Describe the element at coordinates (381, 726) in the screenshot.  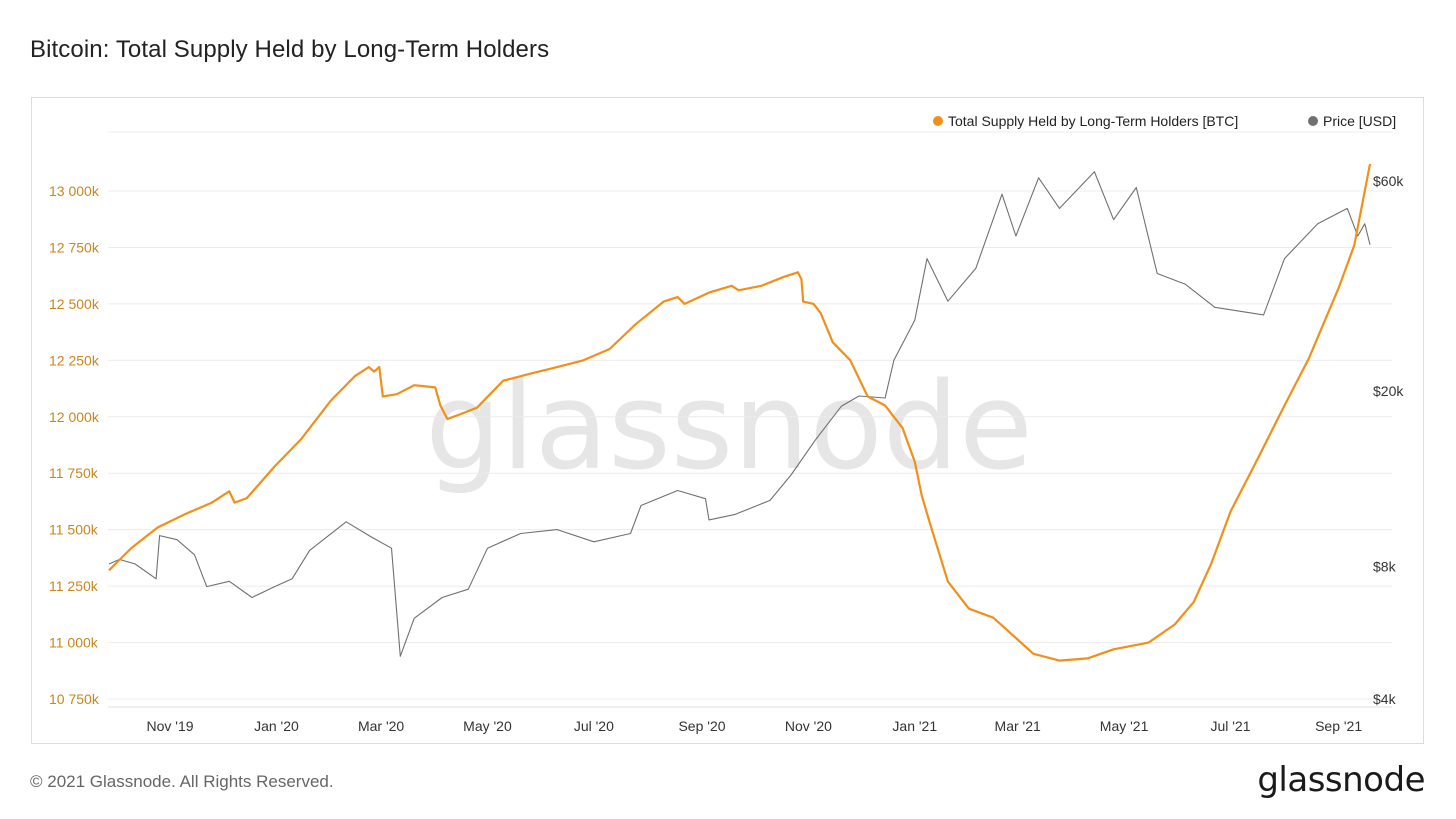
I see `x-tick-label: Mar '20` at that location.